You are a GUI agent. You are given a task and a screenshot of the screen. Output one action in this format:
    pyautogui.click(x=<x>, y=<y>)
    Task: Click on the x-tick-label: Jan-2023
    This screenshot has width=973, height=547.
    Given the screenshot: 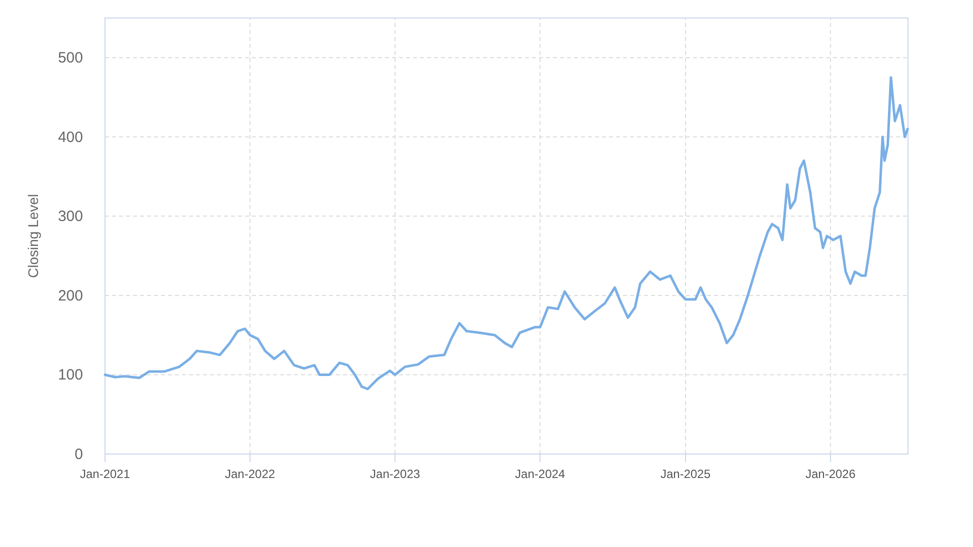 What is the action you would take?
    pyautogui.click(x=395, y=474)
    